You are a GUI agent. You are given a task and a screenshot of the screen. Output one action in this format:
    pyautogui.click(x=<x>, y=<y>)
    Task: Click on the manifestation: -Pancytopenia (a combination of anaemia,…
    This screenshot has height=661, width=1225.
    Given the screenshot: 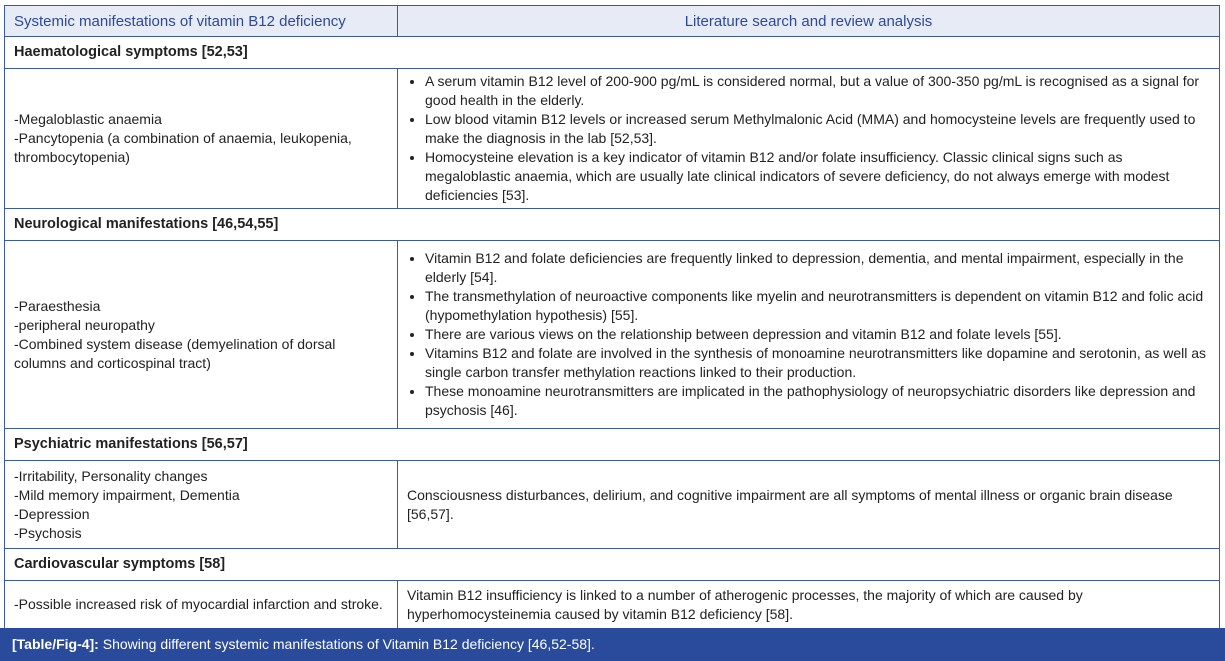 What is the action you would take?
    pyautogui.click(x=183, y=147)
    